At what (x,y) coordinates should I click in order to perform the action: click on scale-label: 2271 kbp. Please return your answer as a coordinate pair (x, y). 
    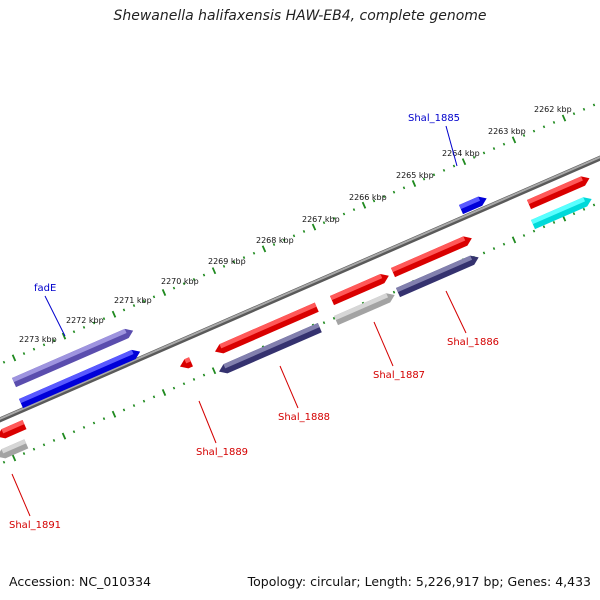
    Looking at the image, I should click on (133, 300).